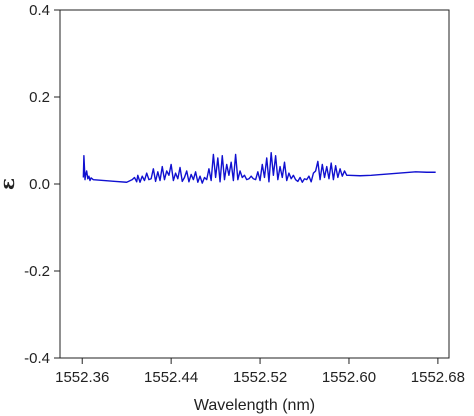 Image resolution: width=474 pixels, height=416 pixels. I want to click on y-tick-label: -0.2, so click(37, 271).